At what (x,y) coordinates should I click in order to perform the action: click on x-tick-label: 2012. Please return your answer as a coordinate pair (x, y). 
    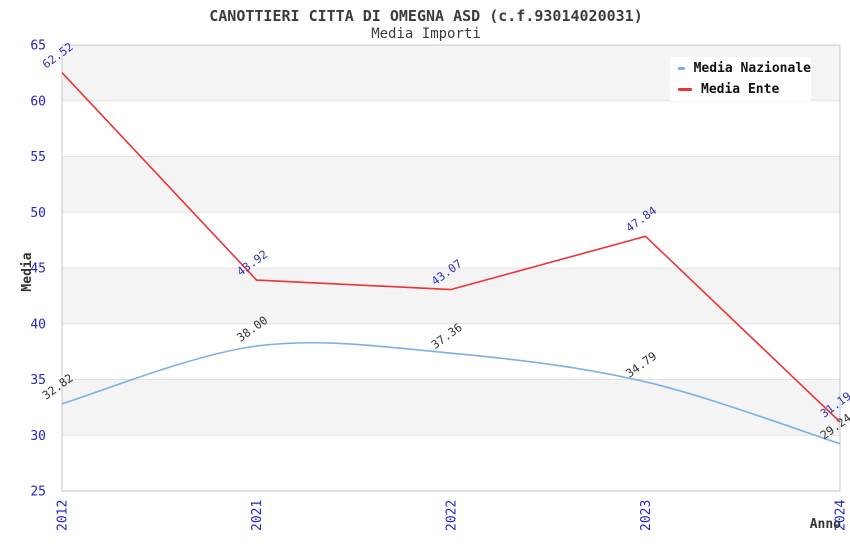
    Looking at the image, I should click on (63, 515).